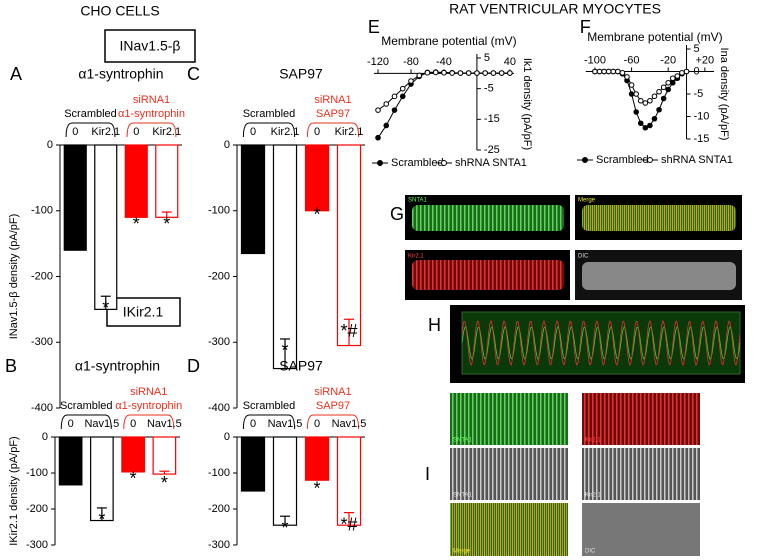  What do you see at coordinates (510, 62) in the screenshot?
I see `x-tick-label: 40` at bounding box center [510, 62].